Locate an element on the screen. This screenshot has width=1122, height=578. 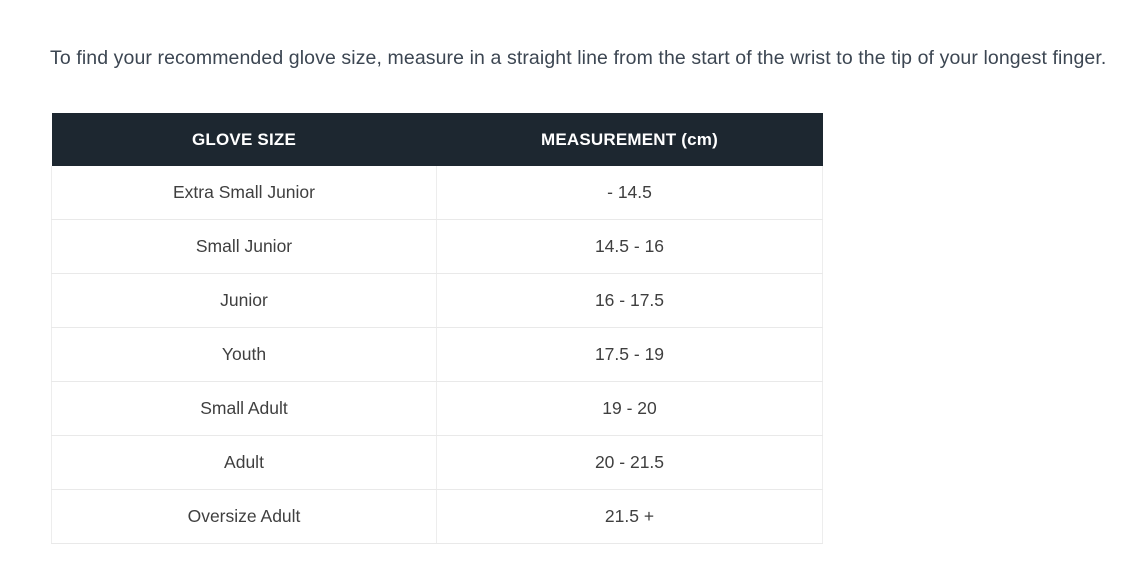
table-row: Oversize Adult 21.5 + is located at coordinates (437, 516).